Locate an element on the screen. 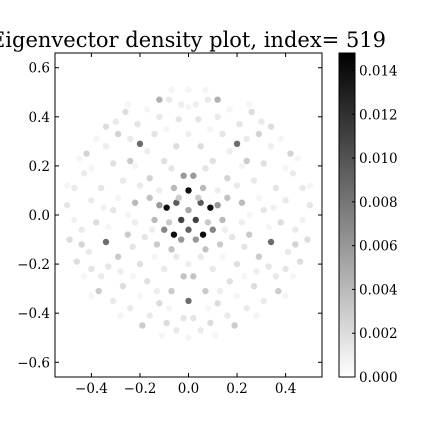  colorbar-tick-label: 0.006 is located at coordinates (378, 247).